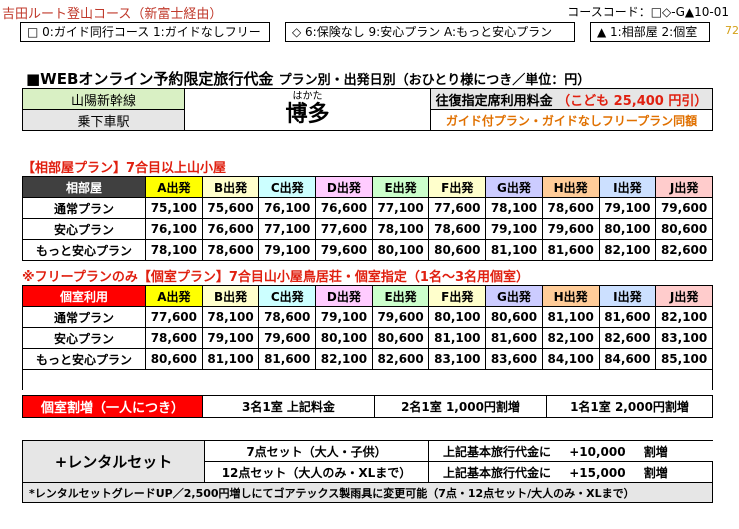 The height and width of the screenshot is (529, 739). I want to click on heading-sub: プラン別・出発日別（おひとり様につき／単位：円）, so click(434, 80).